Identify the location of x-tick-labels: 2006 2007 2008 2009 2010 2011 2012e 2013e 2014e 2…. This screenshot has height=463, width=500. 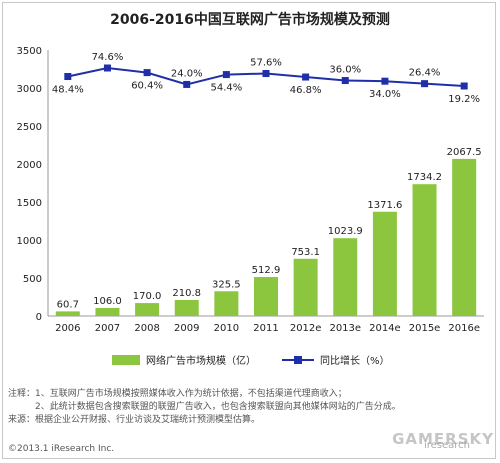
(267, 328).